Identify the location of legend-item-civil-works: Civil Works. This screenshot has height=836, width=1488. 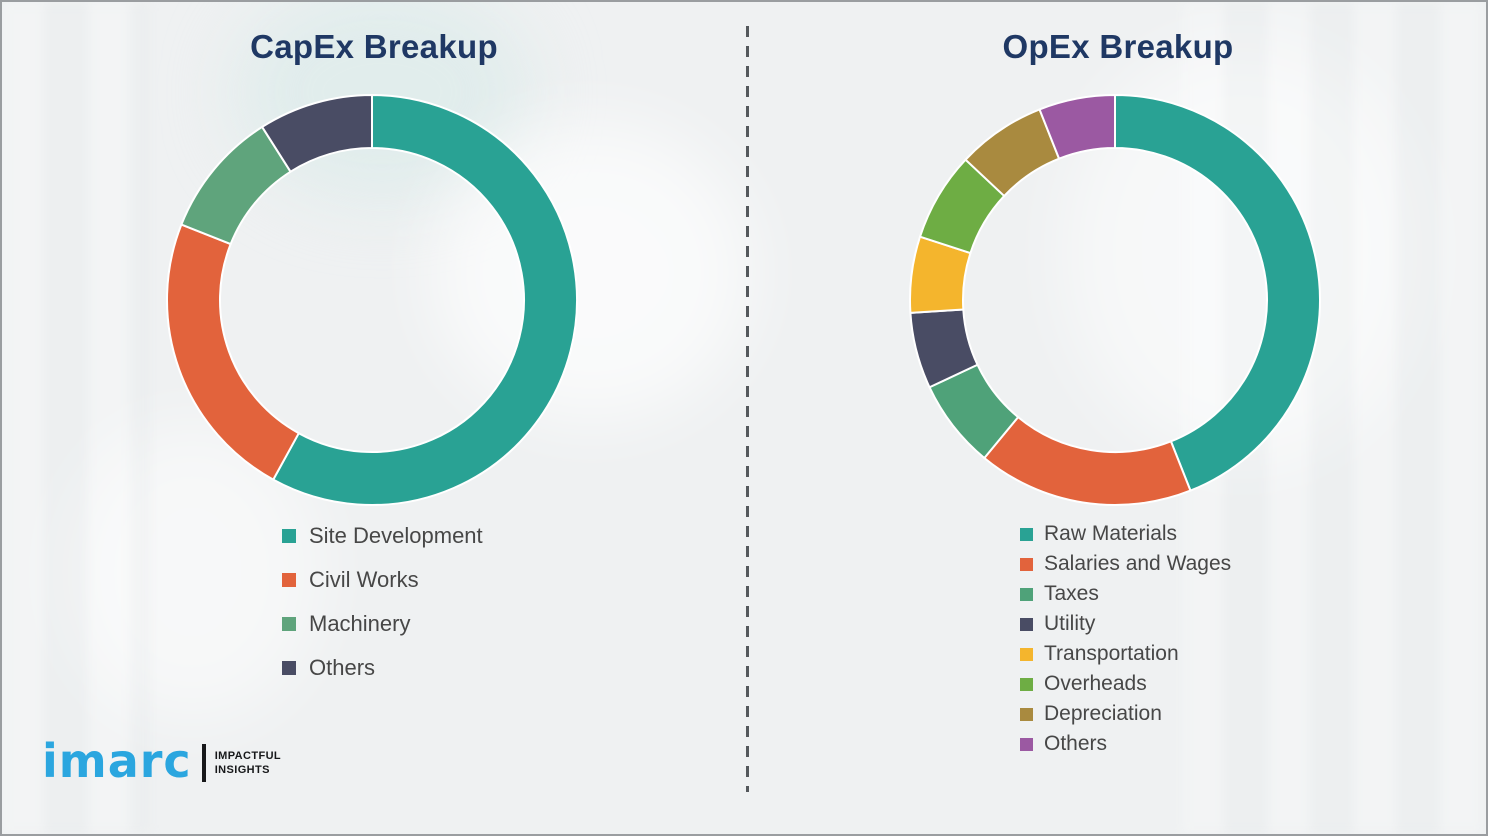
(382, 580).